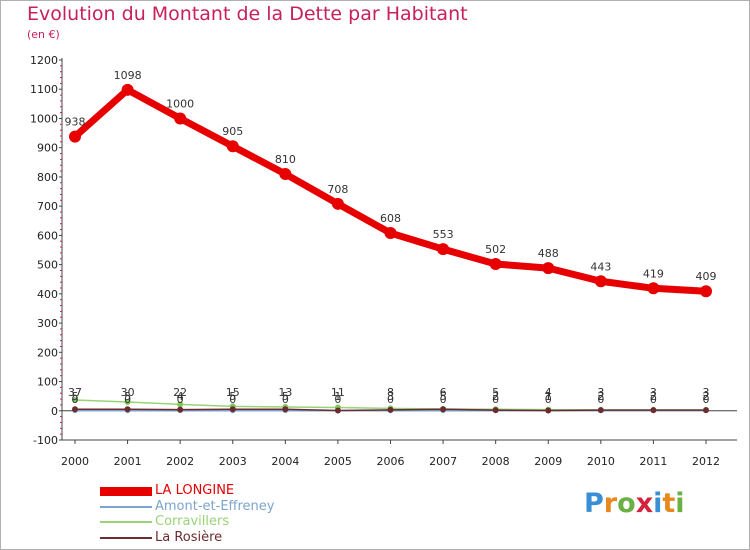 The image size is (750, 550). I want to click on data-label: 419, so click(653, 273).